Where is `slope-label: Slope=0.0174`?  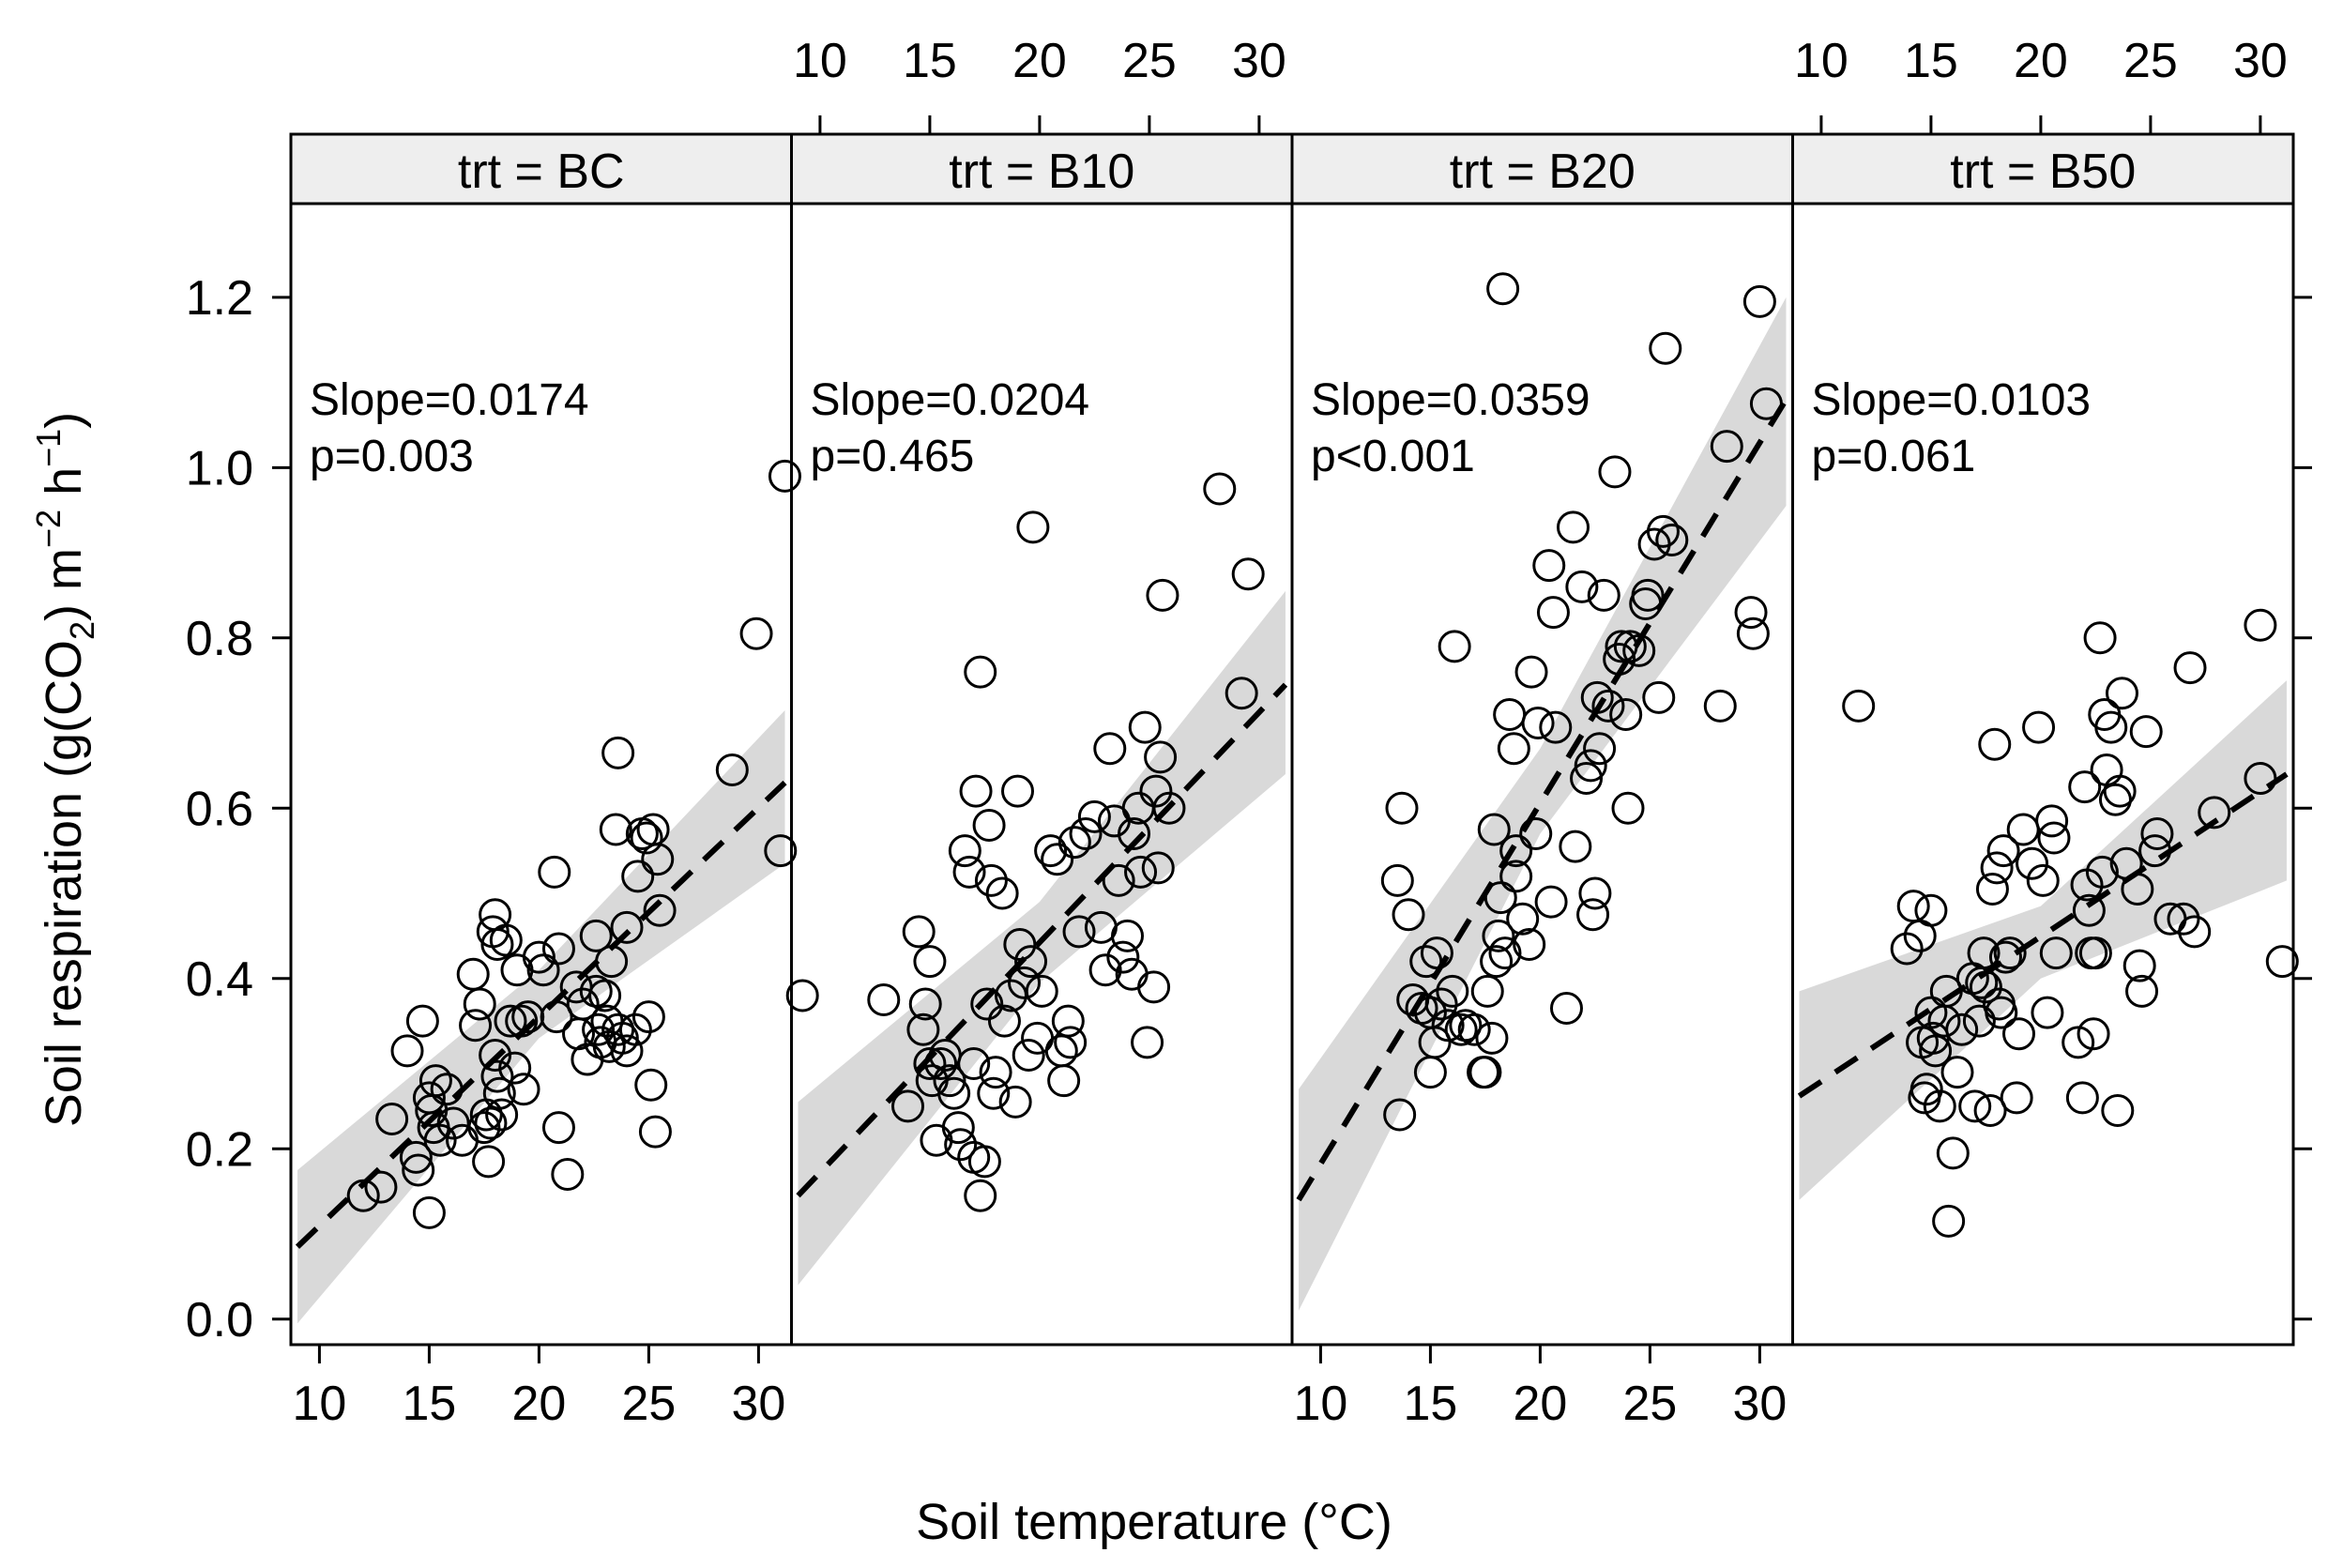 slope-label: Slope=0.0174 is located at coordinates (449, 400).